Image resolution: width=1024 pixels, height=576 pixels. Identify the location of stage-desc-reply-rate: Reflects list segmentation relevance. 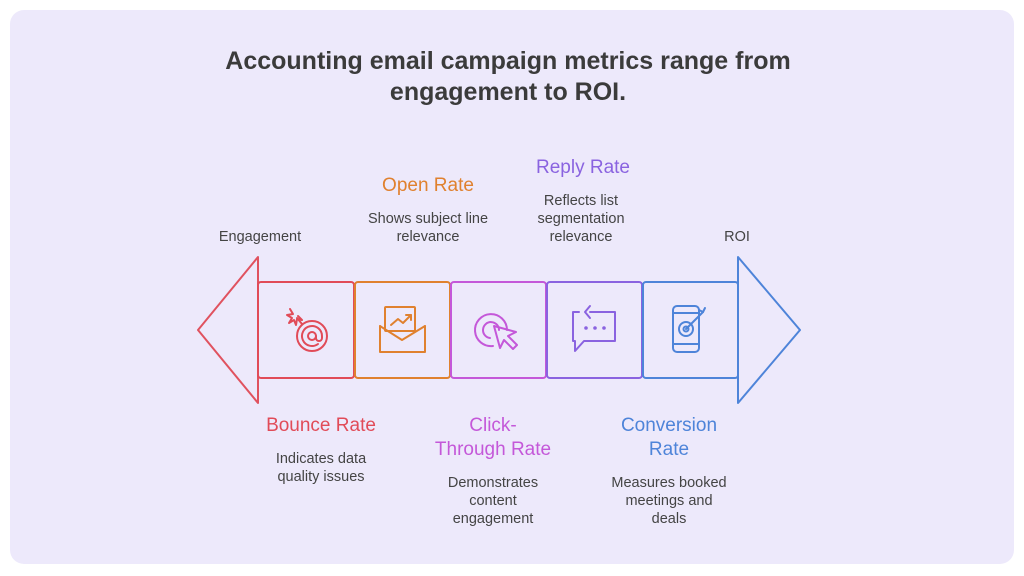
(581, 219).